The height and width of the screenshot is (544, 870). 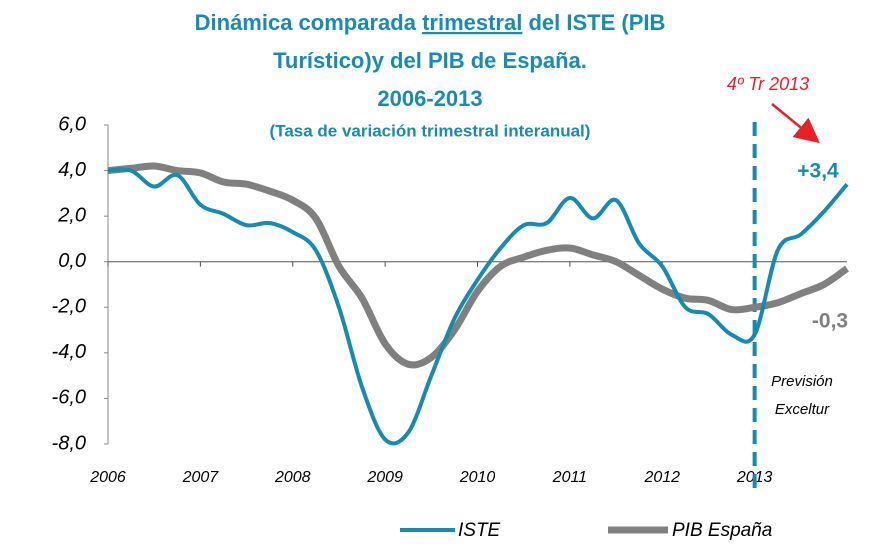 I want to click on y-tick-label: 2,0, so click(x=71, y=215).